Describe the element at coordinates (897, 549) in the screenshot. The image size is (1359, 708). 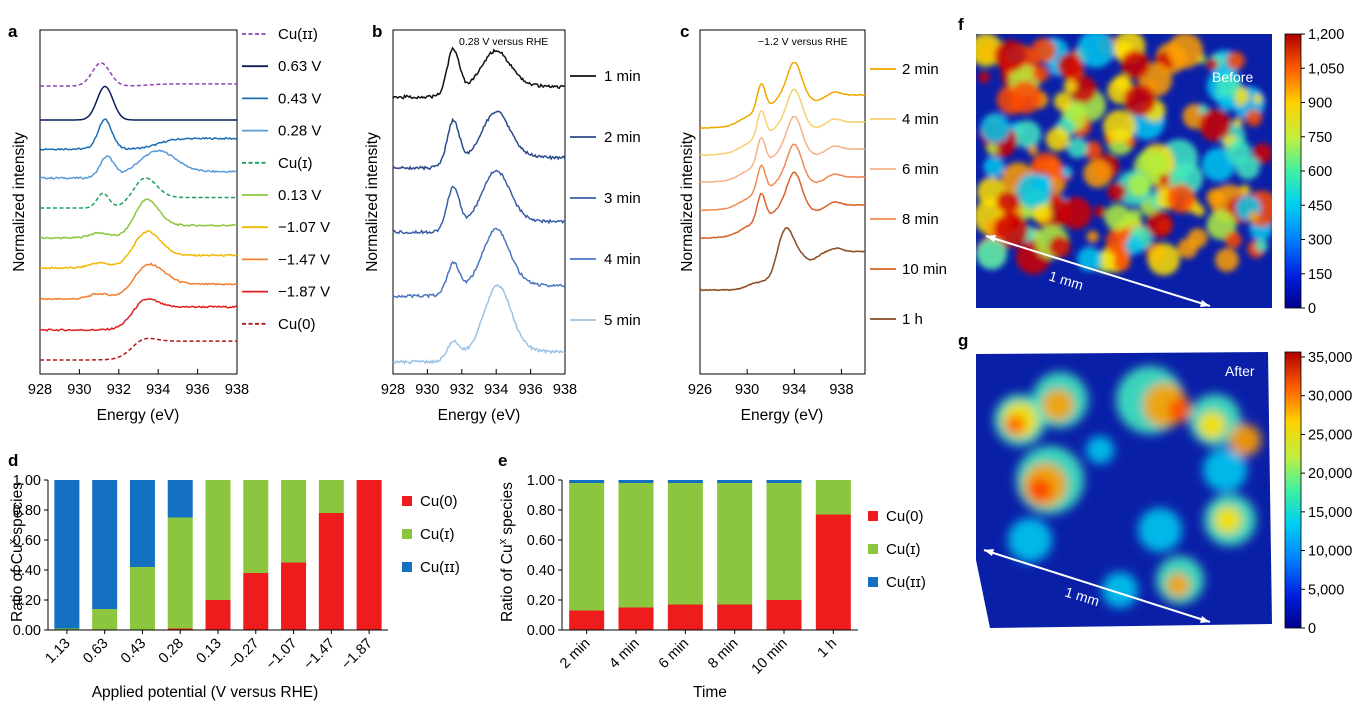
I see `panel-e-legend: Cu(0) Cu(ɪ) Cu(ɪɪ)` at that location.